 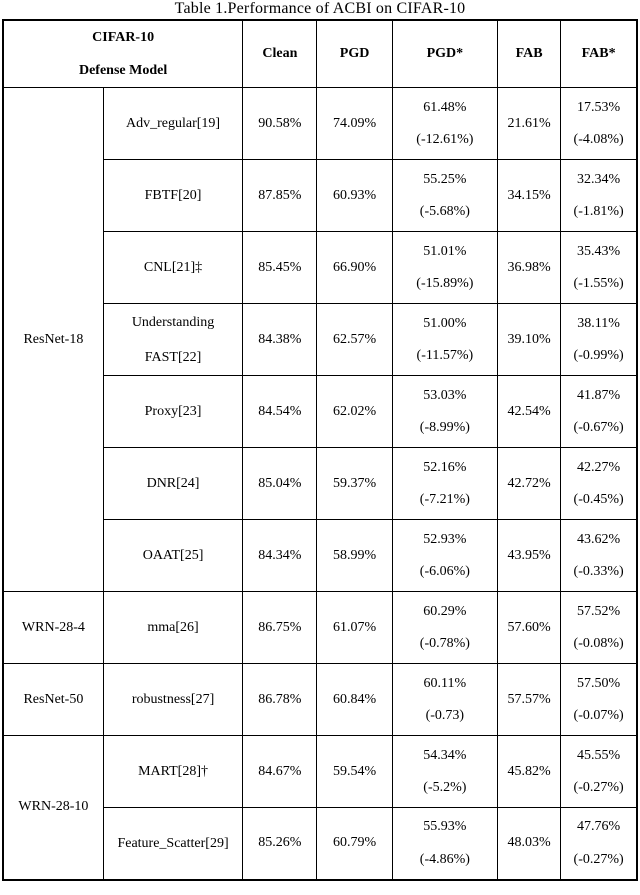 I want to click on header-defense-model-label: Defense Model, so click(x=123, y=70).